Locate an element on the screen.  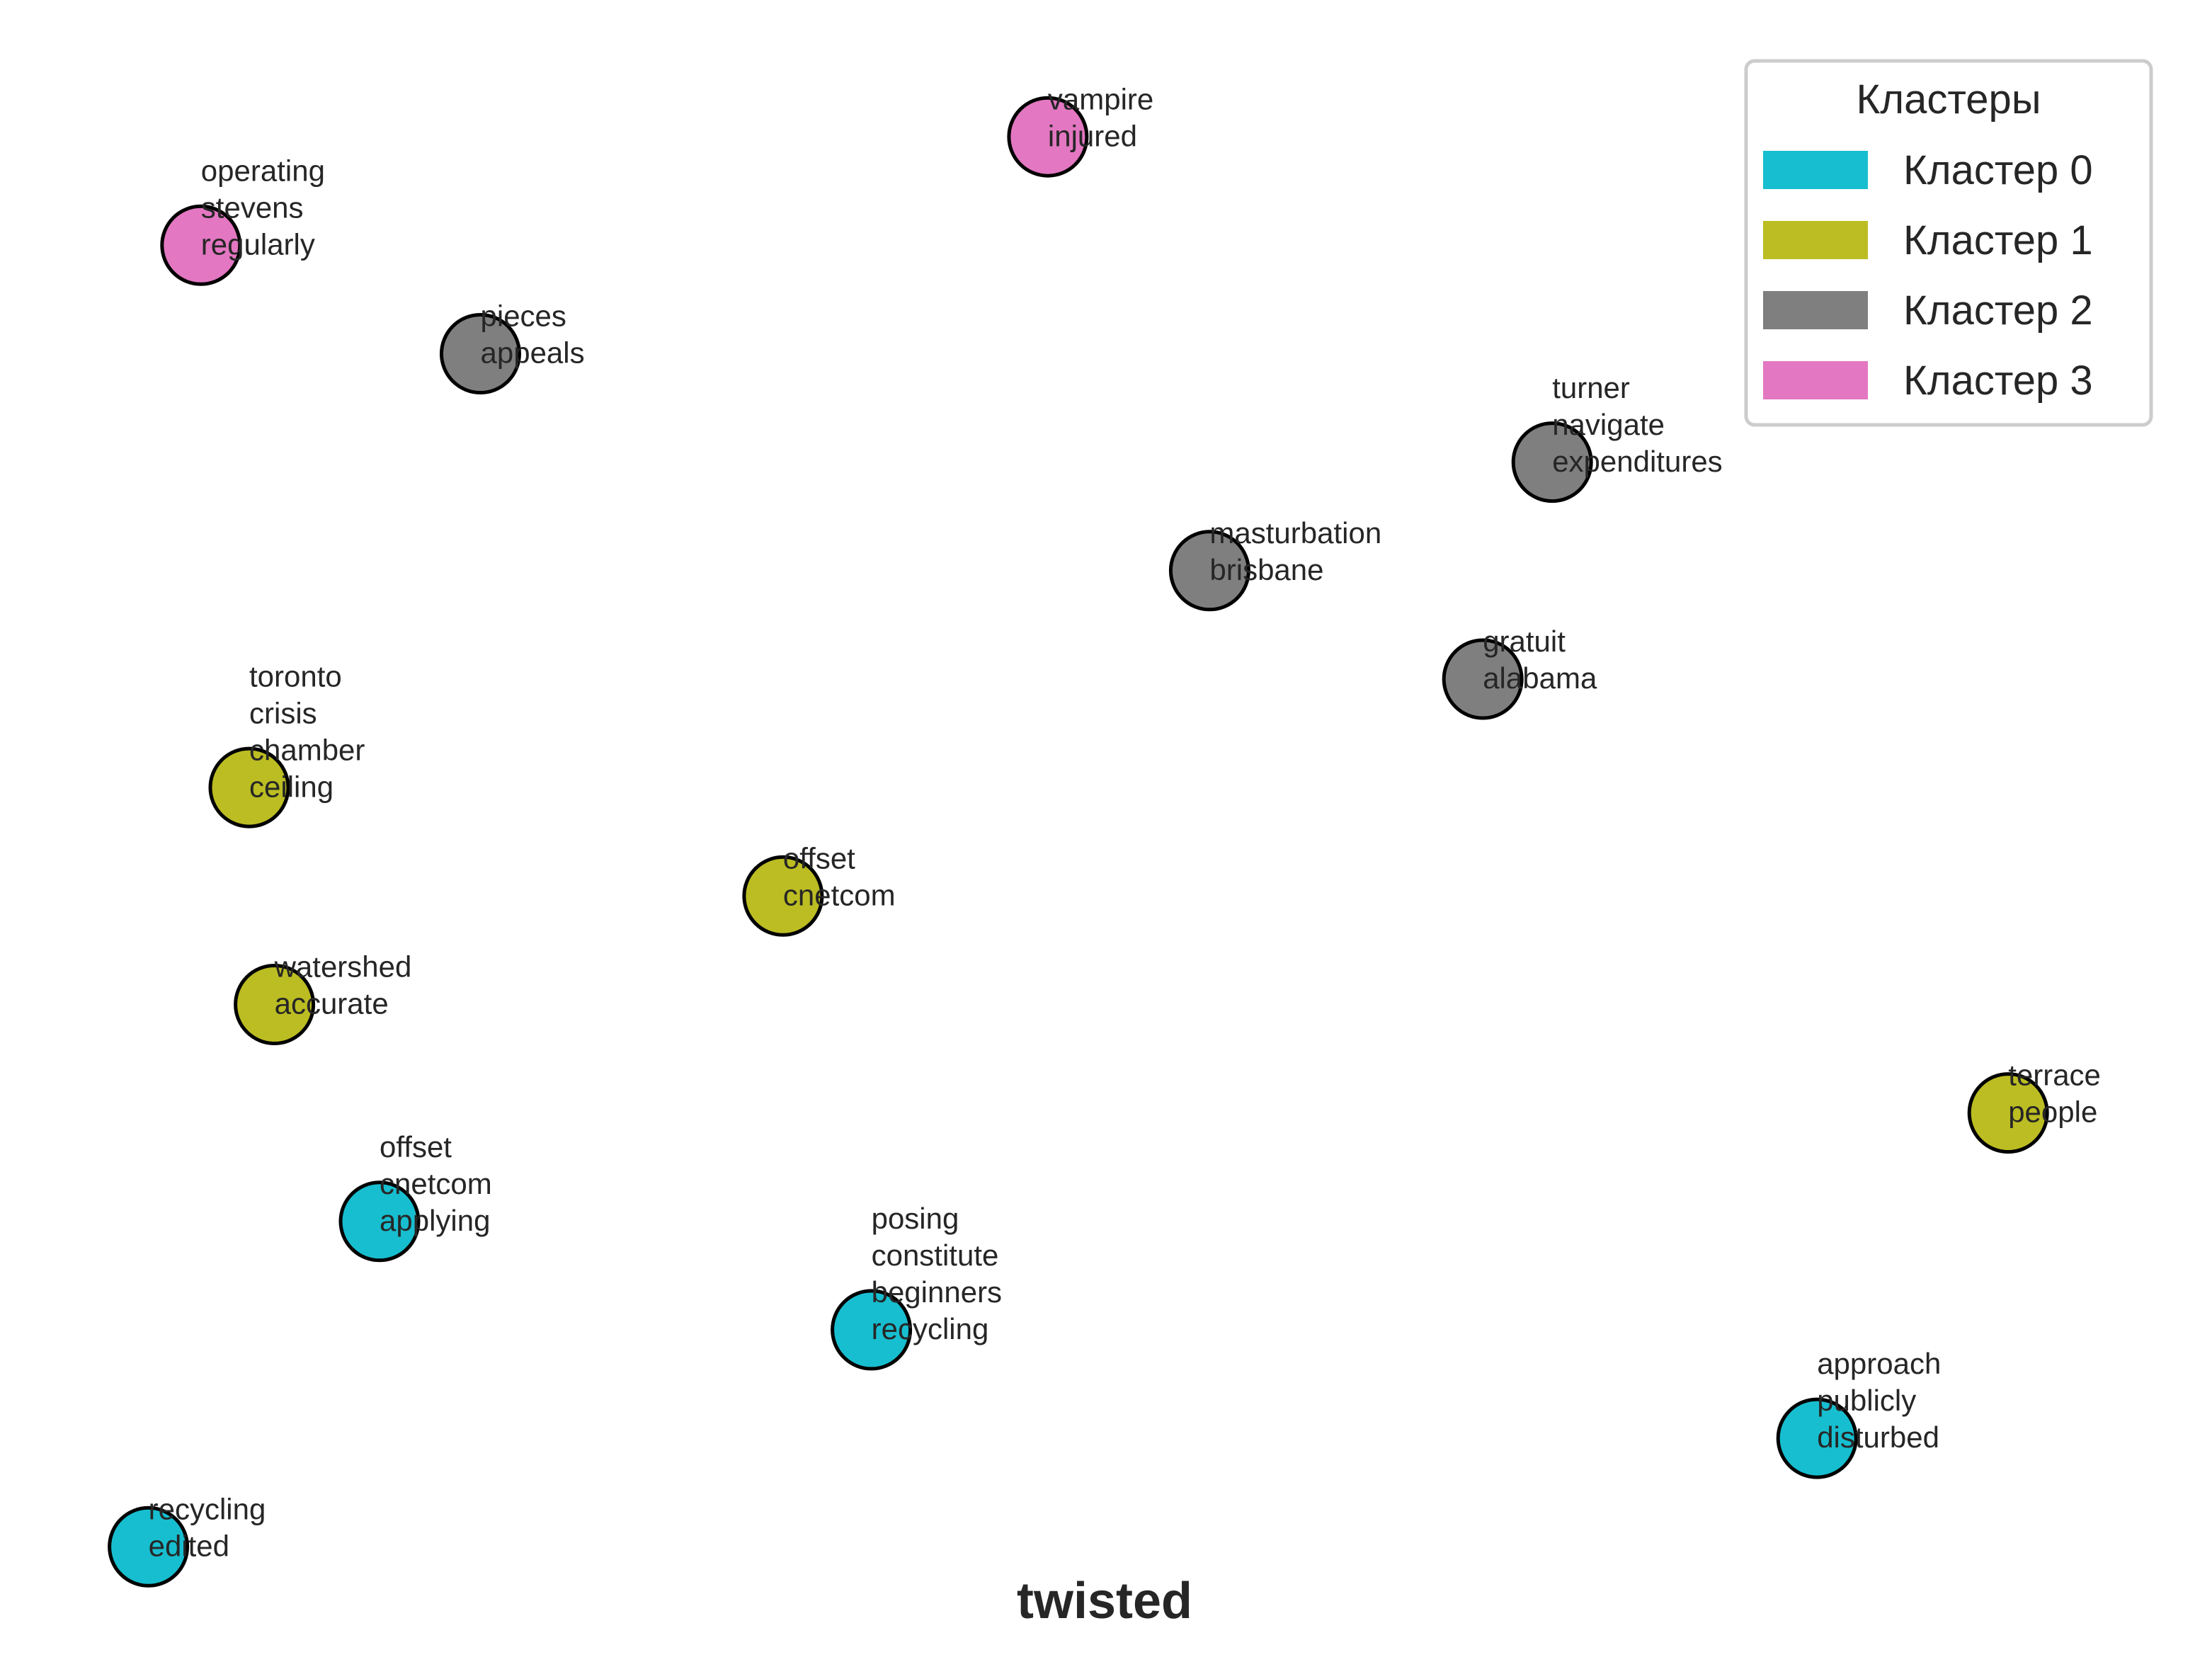
point-label: pieces is located at coordinates (524, 316).